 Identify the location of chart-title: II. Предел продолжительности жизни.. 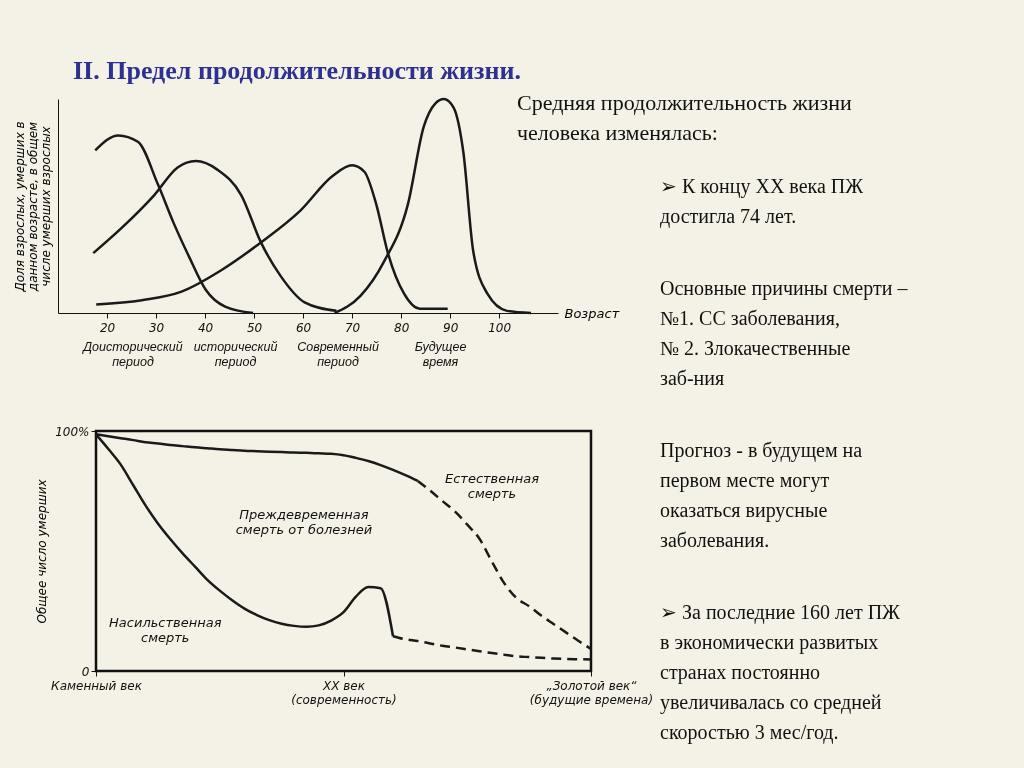
(297, 70).